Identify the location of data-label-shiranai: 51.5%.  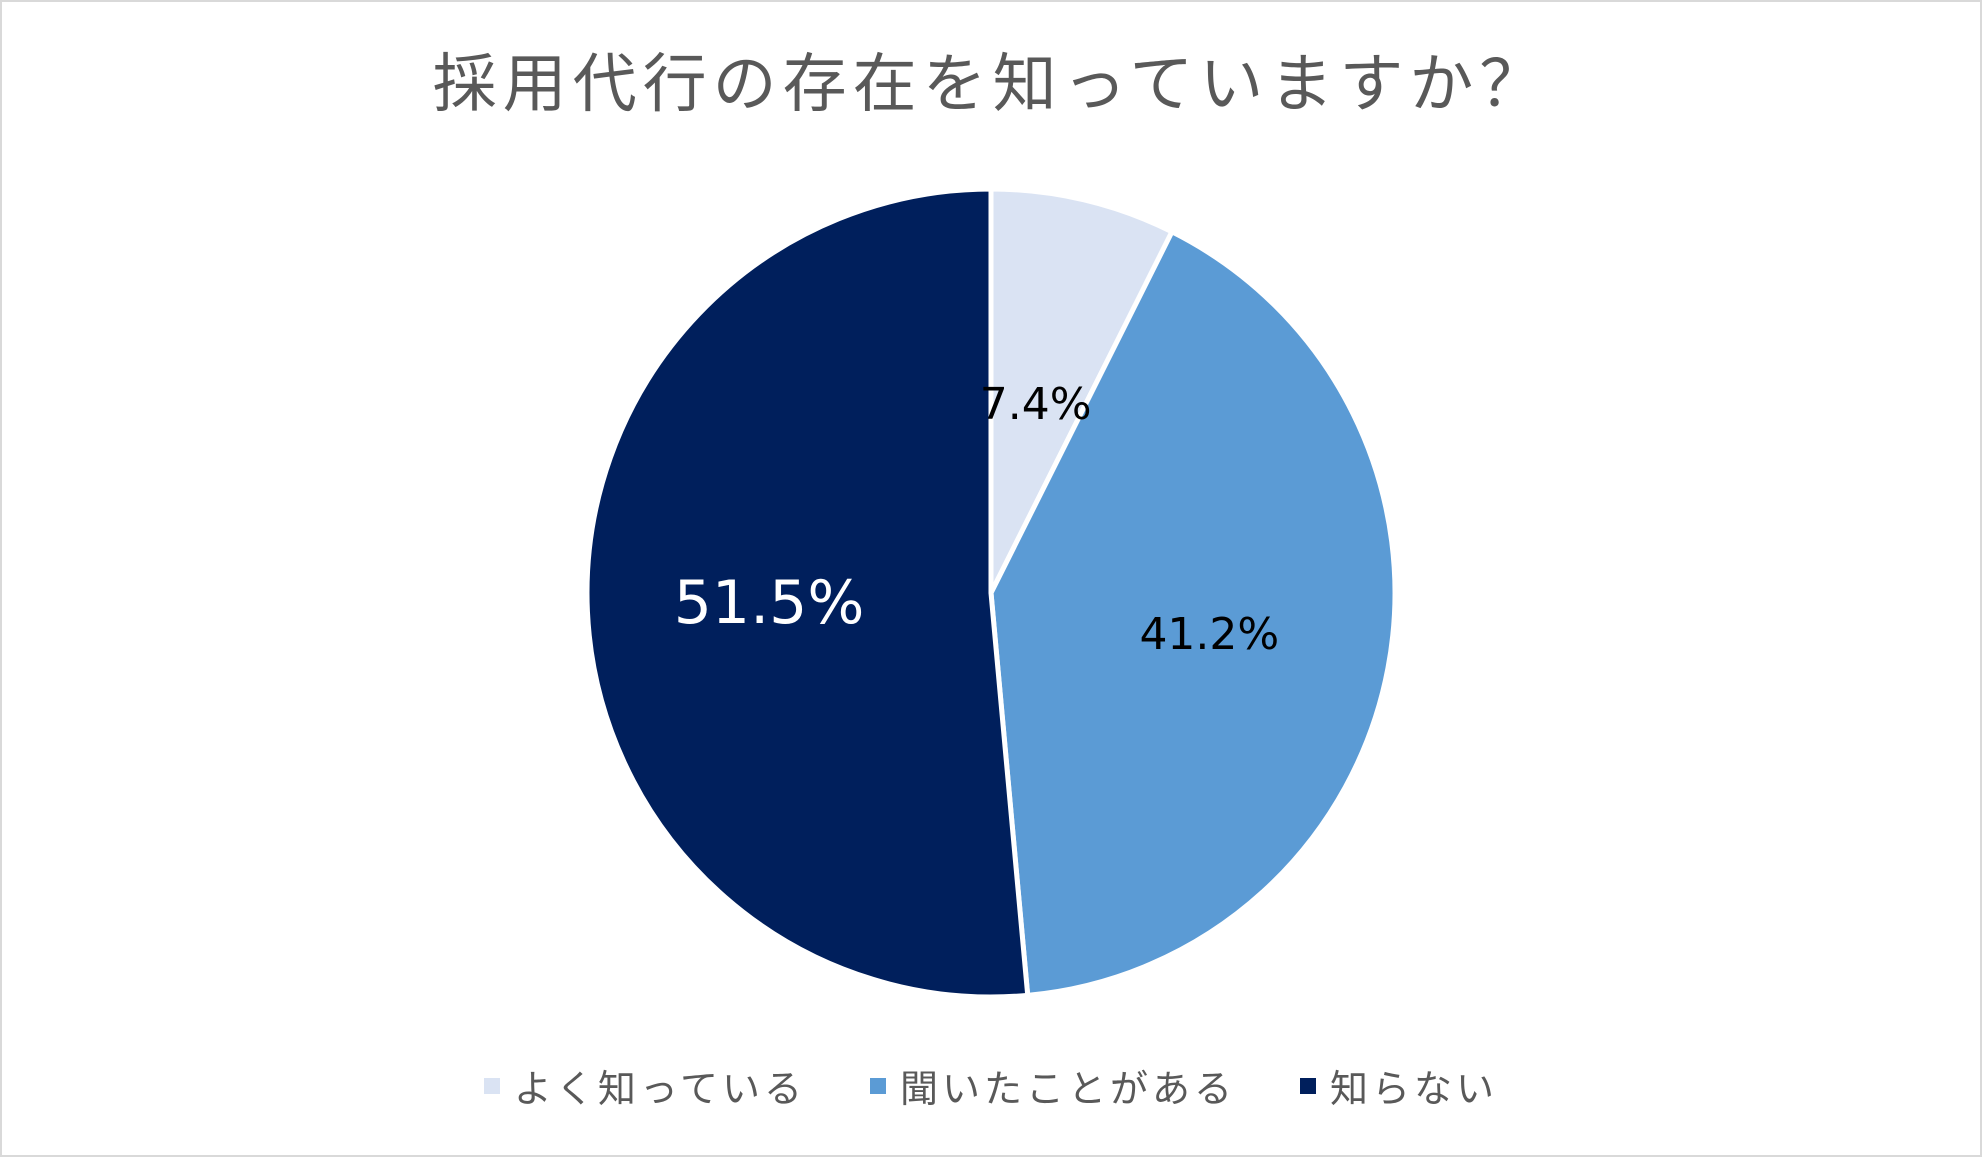
(769, 603).